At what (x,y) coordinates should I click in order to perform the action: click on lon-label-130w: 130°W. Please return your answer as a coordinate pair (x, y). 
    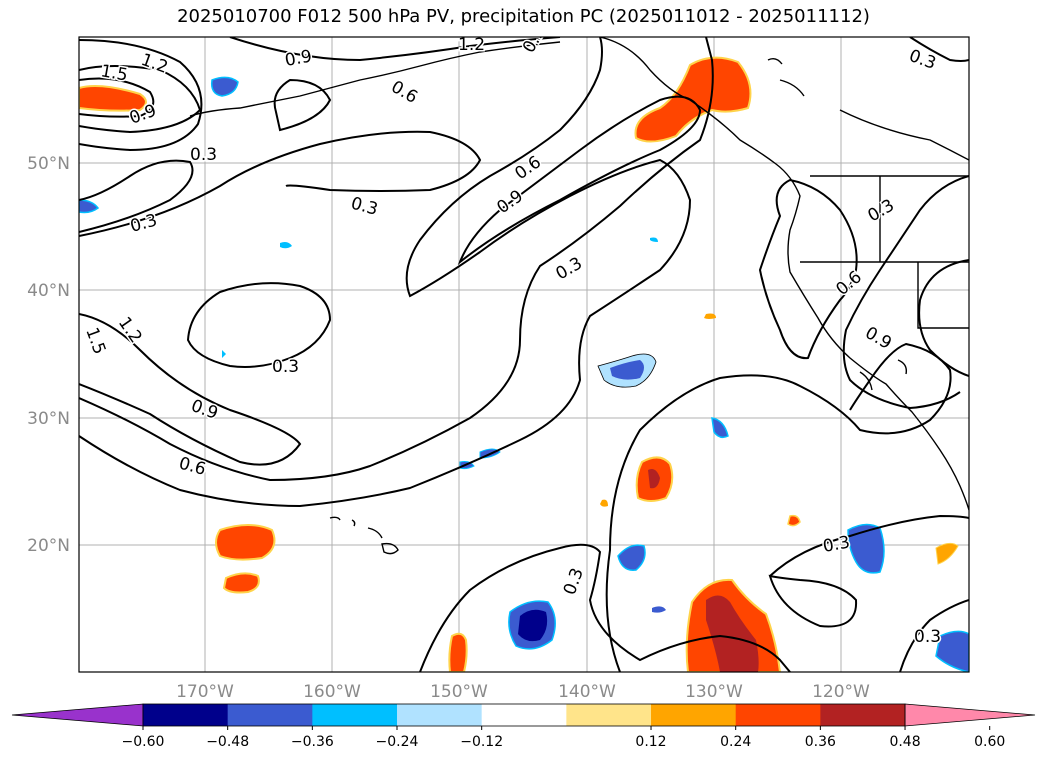
    Looking at the image, I should click on (714, 692).